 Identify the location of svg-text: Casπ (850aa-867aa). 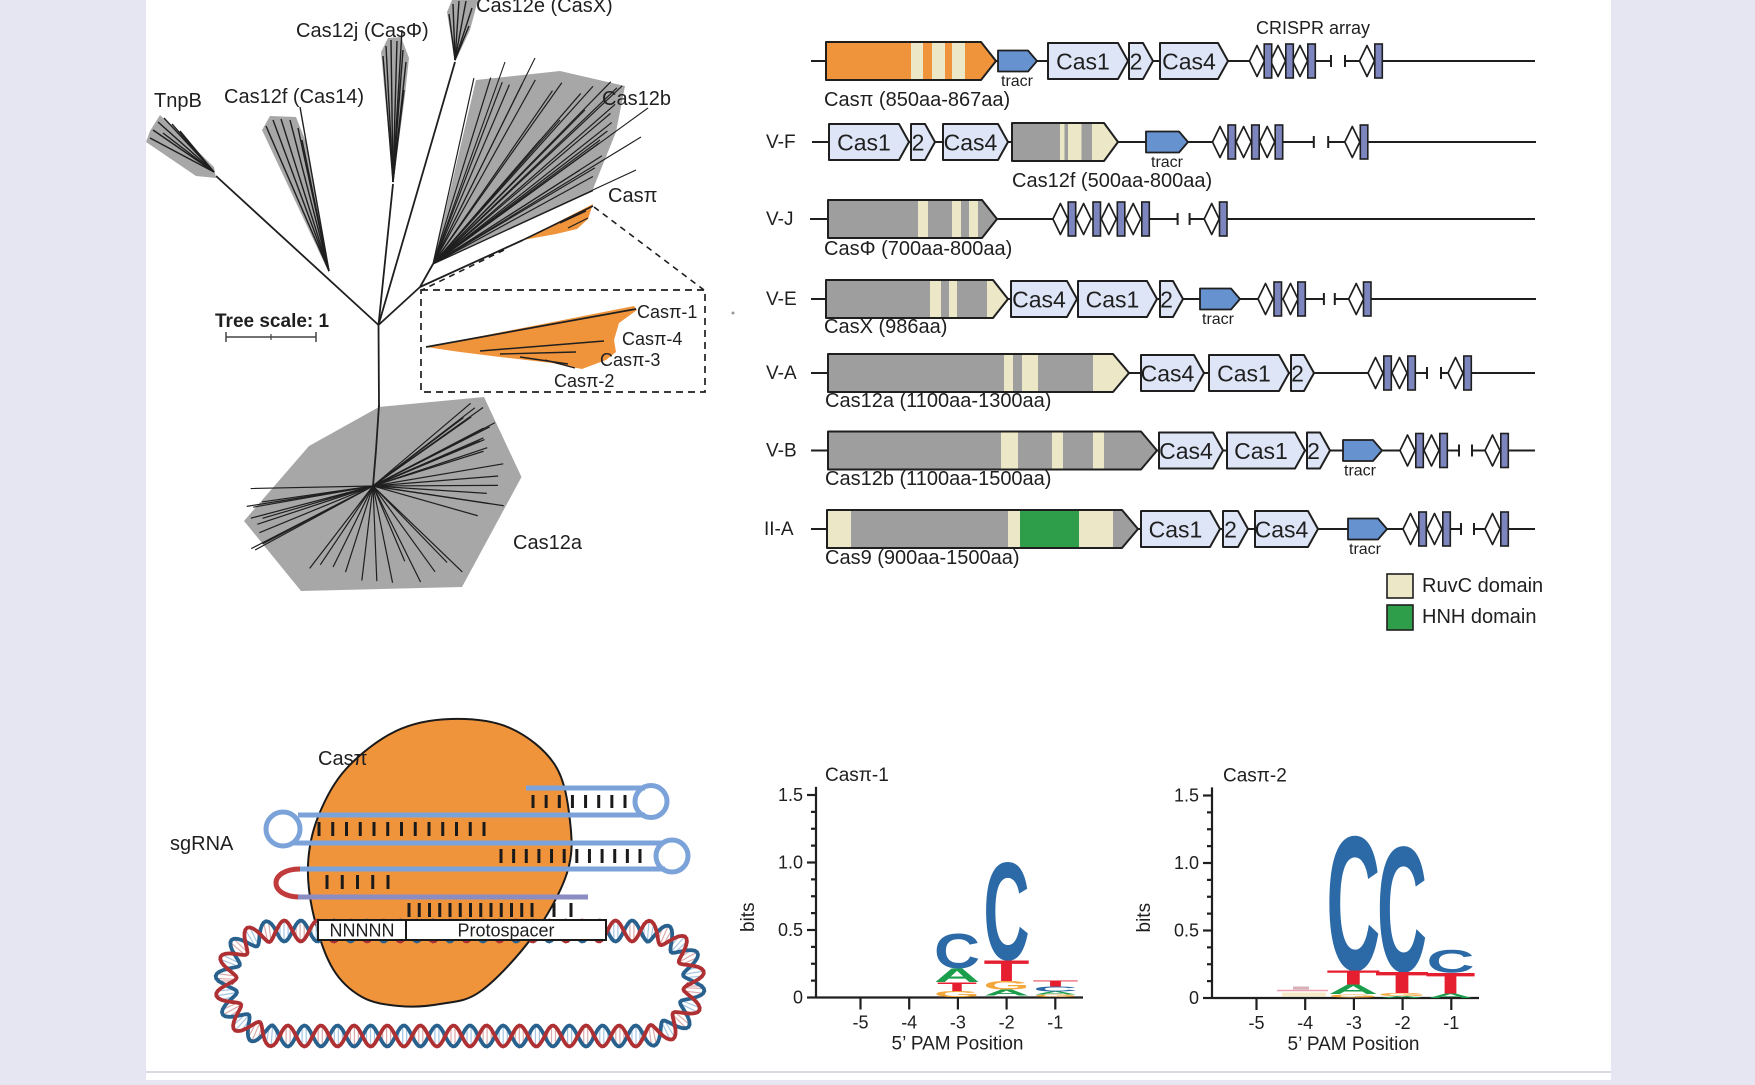
(917, 100).